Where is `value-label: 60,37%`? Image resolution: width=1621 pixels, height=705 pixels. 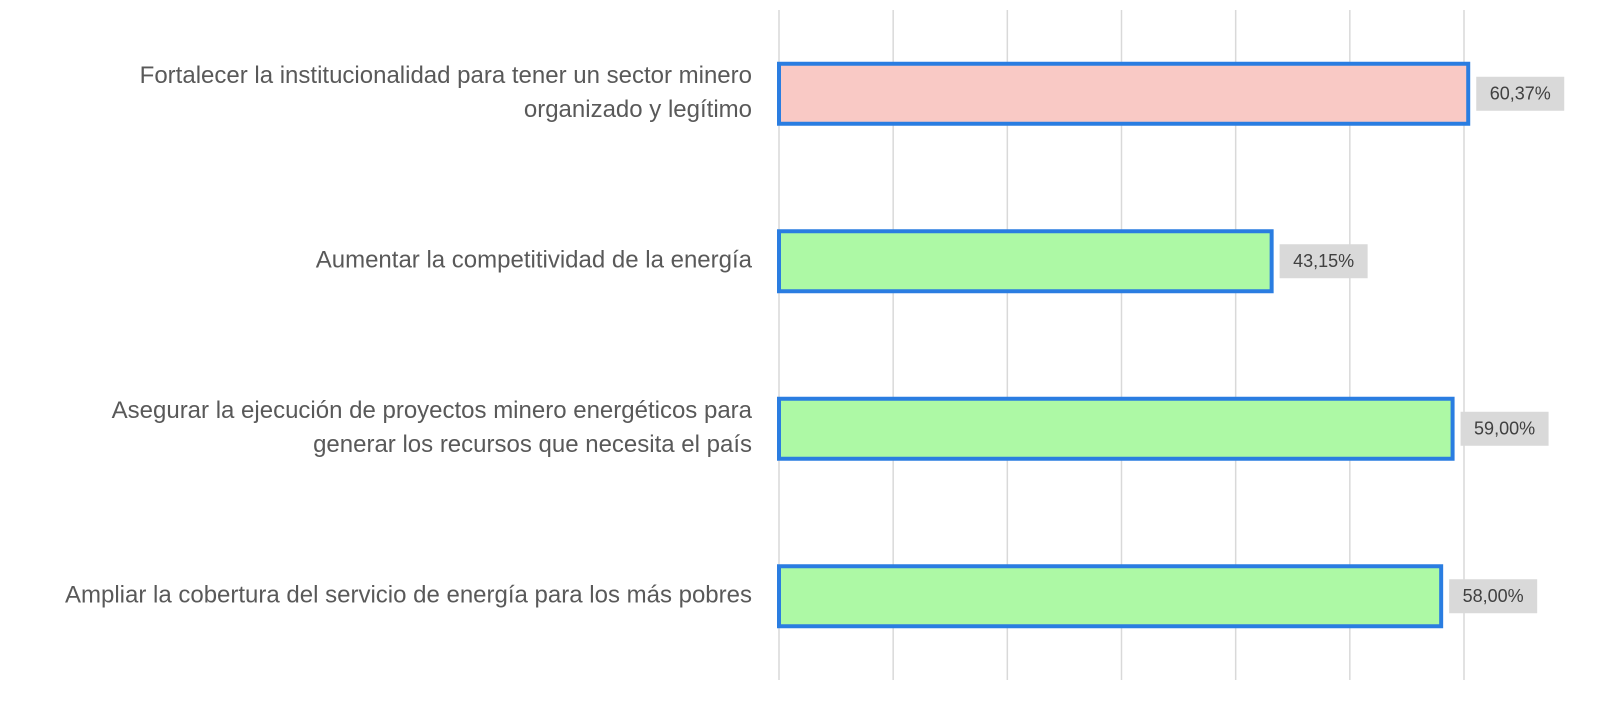 value-label: 60,37% is located at coordinates (1520, 94).